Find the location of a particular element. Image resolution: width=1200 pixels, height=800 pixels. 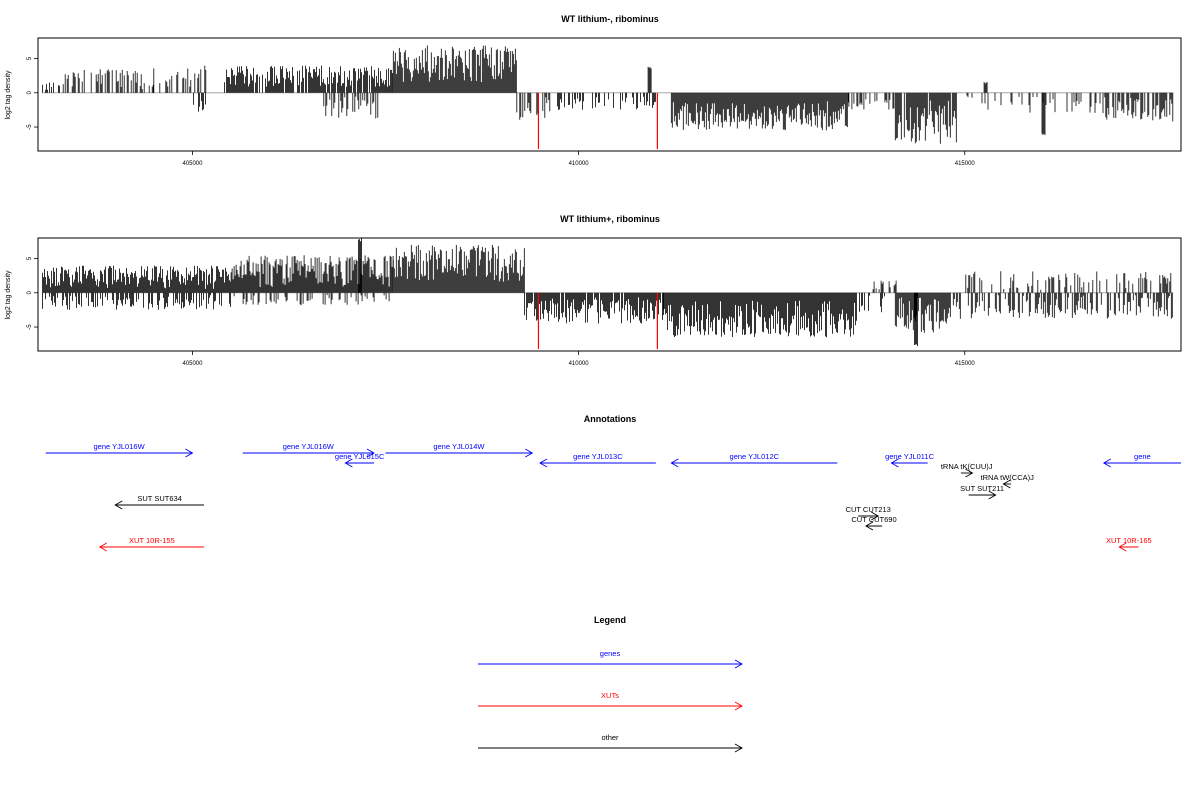

feature-label: CUT CUT690 is located at coordinates (873, 519).